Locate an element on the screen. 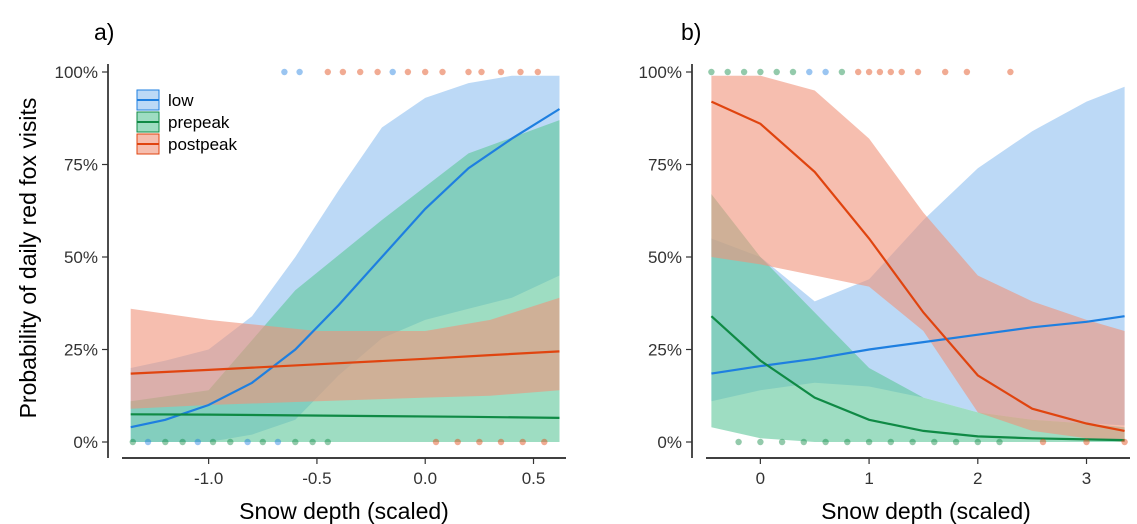  panel-b-x-axis-label: Snow depth (scaled) is located at coordinates (926, 511).